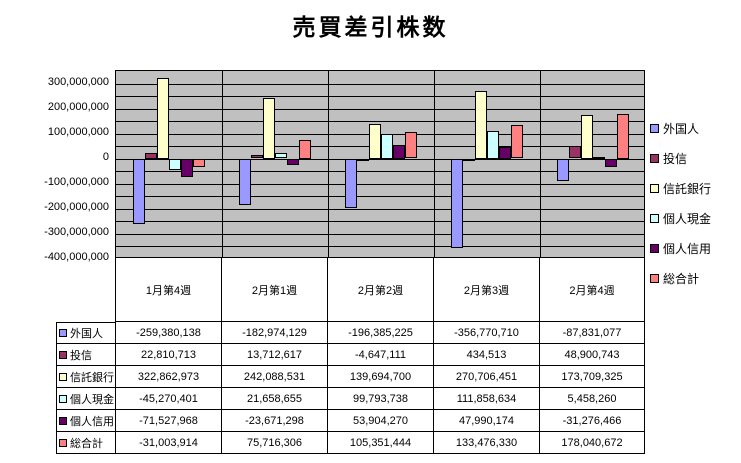  What do you see at coordinates (592, 443) in the screenshot?
I see `table-value: 178,040,672` at bounding box center [592, 443].